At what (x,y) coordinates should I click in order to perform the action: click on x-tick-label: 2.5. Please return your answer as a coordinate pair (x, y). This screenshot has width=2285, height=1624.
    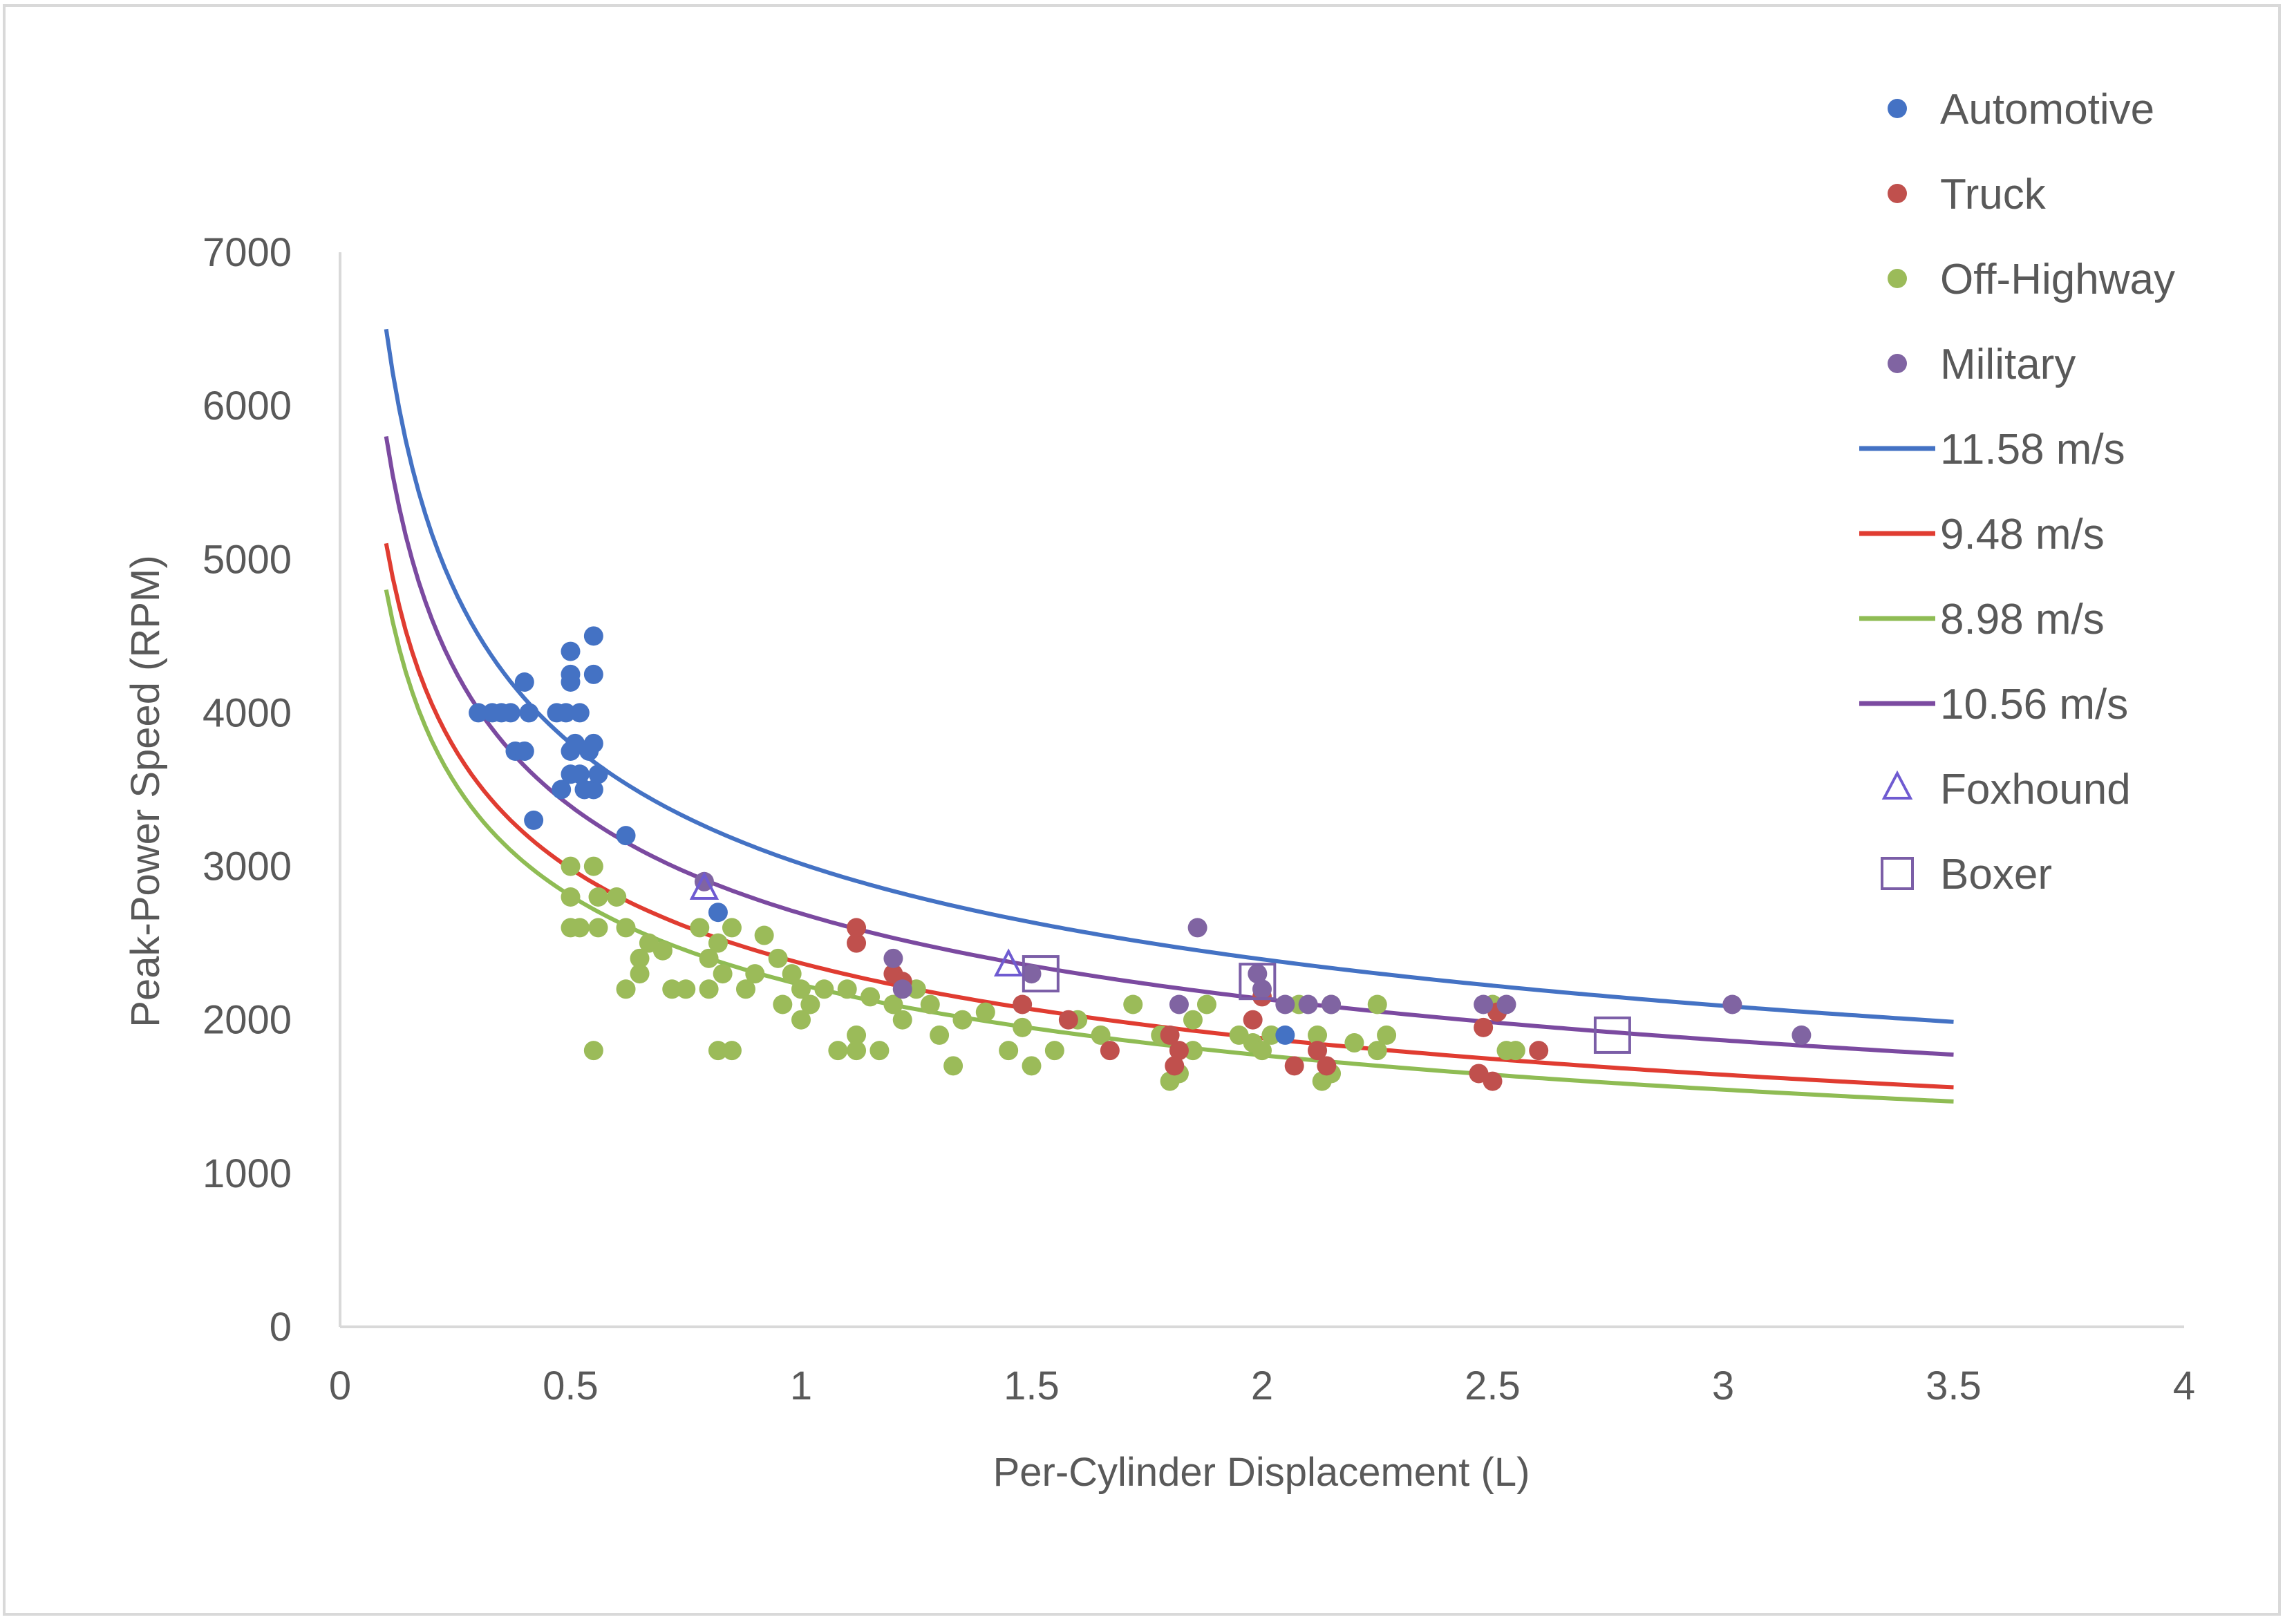
    Looking at the image, I should click on (1493, 1385).